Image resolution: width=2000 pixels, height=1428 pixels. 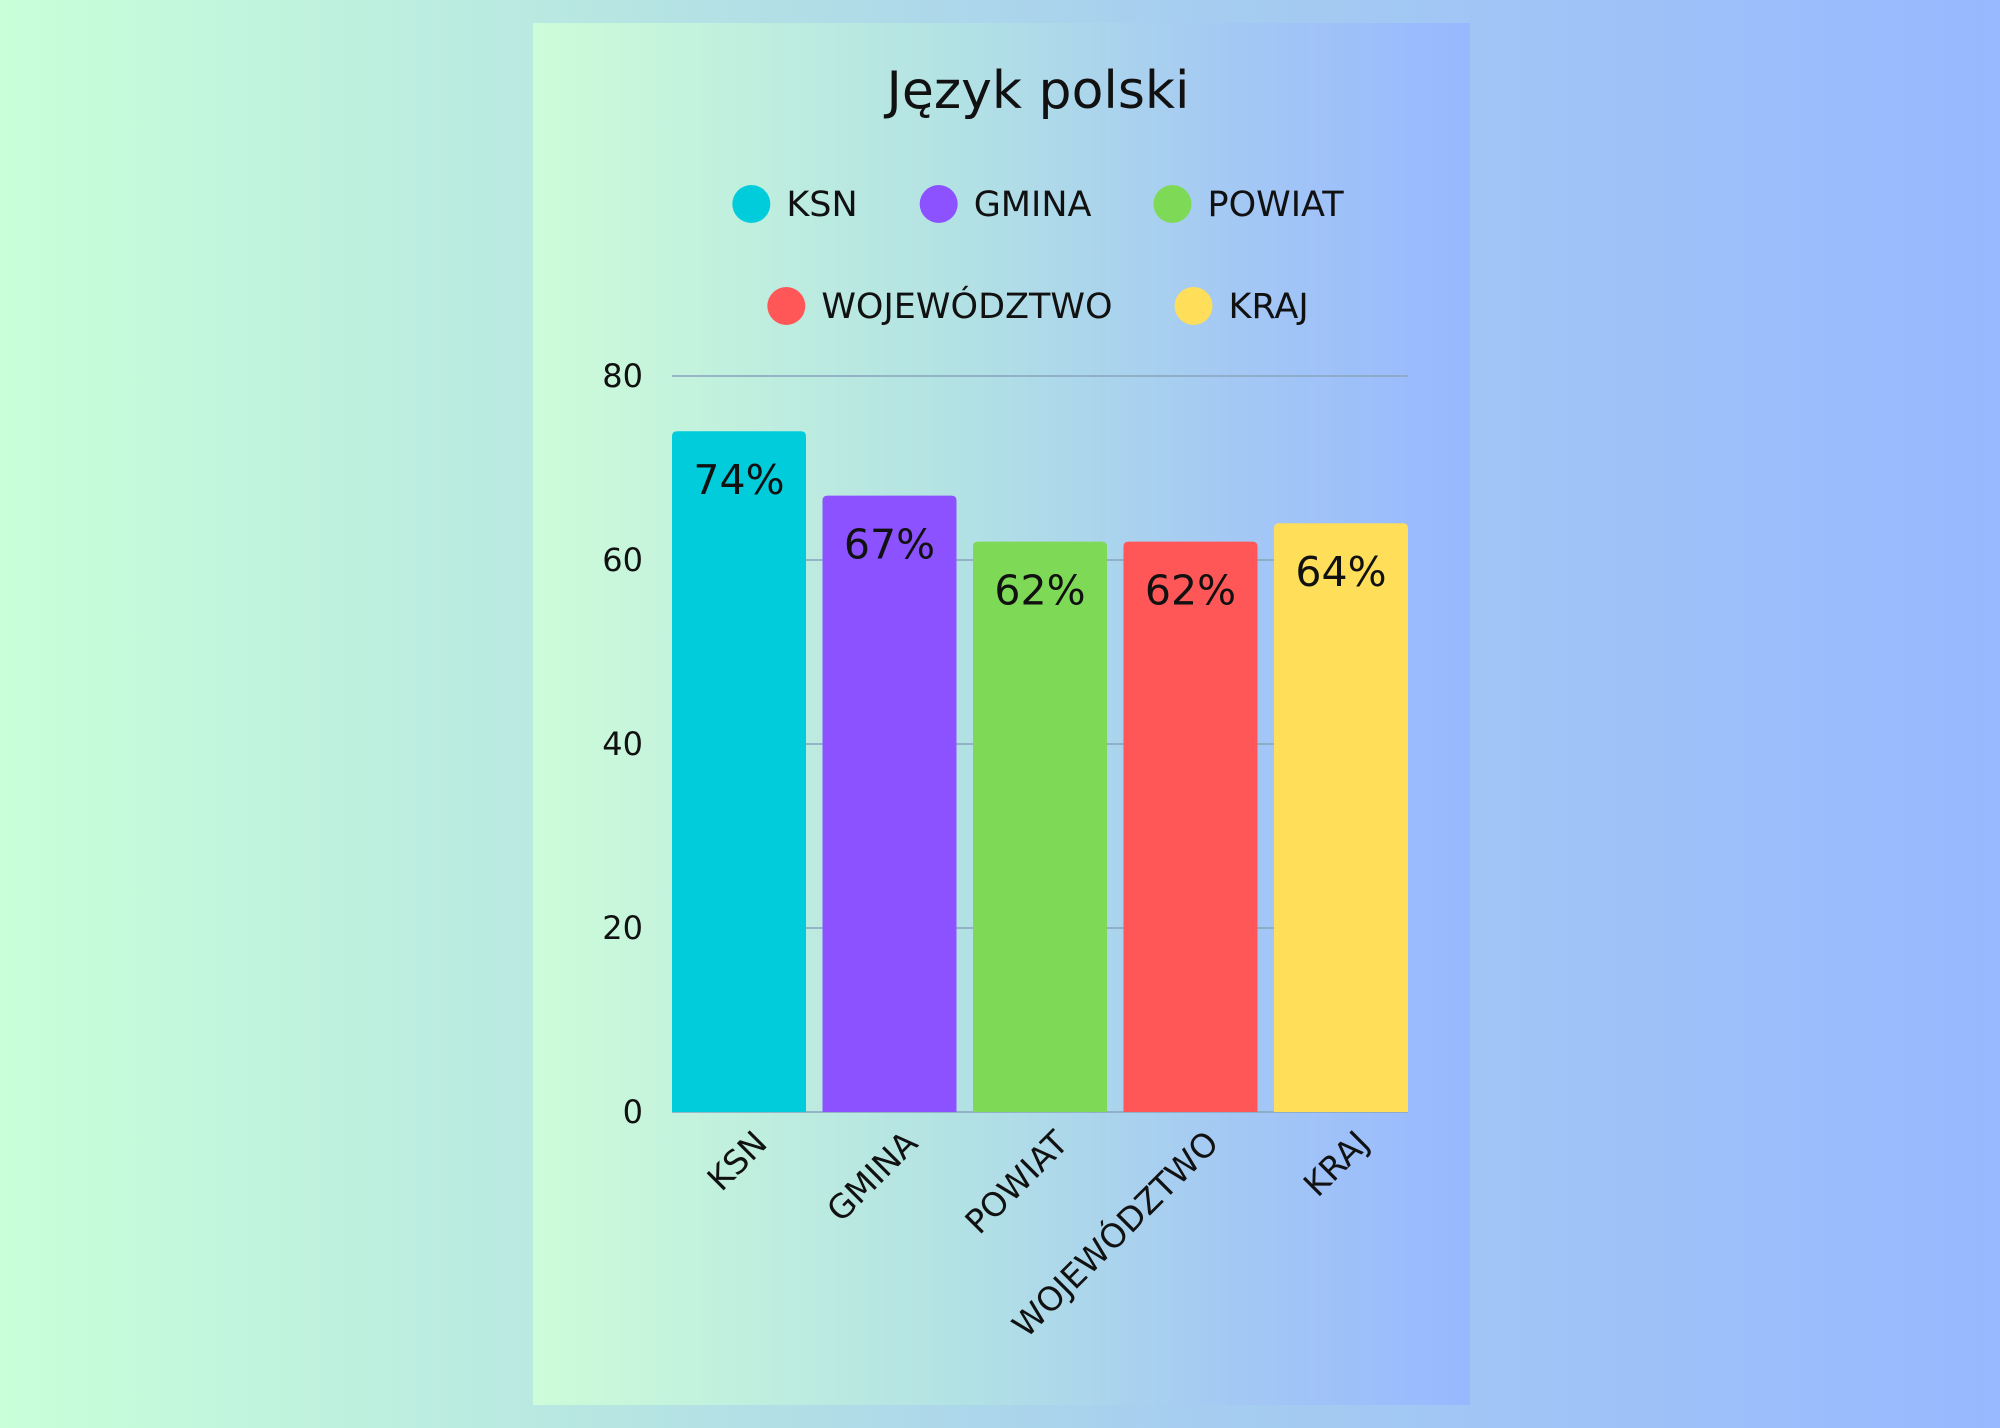 What do you see at coordinates (821, 205) in the screenshot?
I see `legend-label-ksn: KSN` at bounding box center [821, 205].